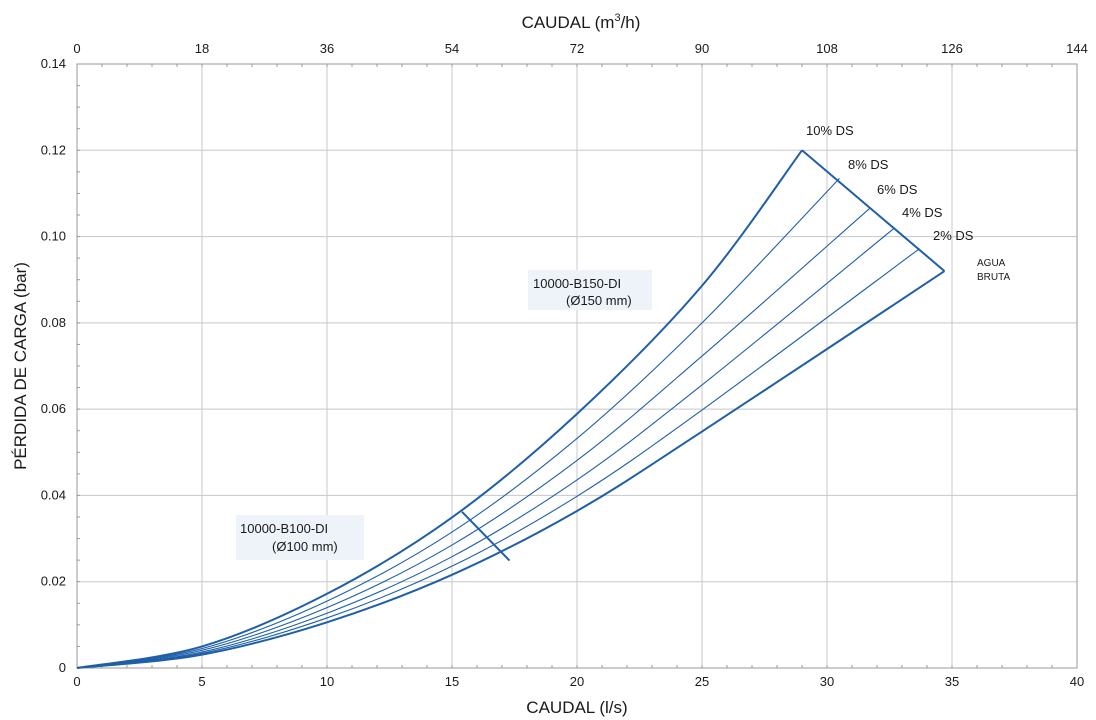 The image size is (1096, 720). What do you see at coordinates (873, 210) in the screenshot?
I see `boundary-b150` at bounding box center [873, 210].